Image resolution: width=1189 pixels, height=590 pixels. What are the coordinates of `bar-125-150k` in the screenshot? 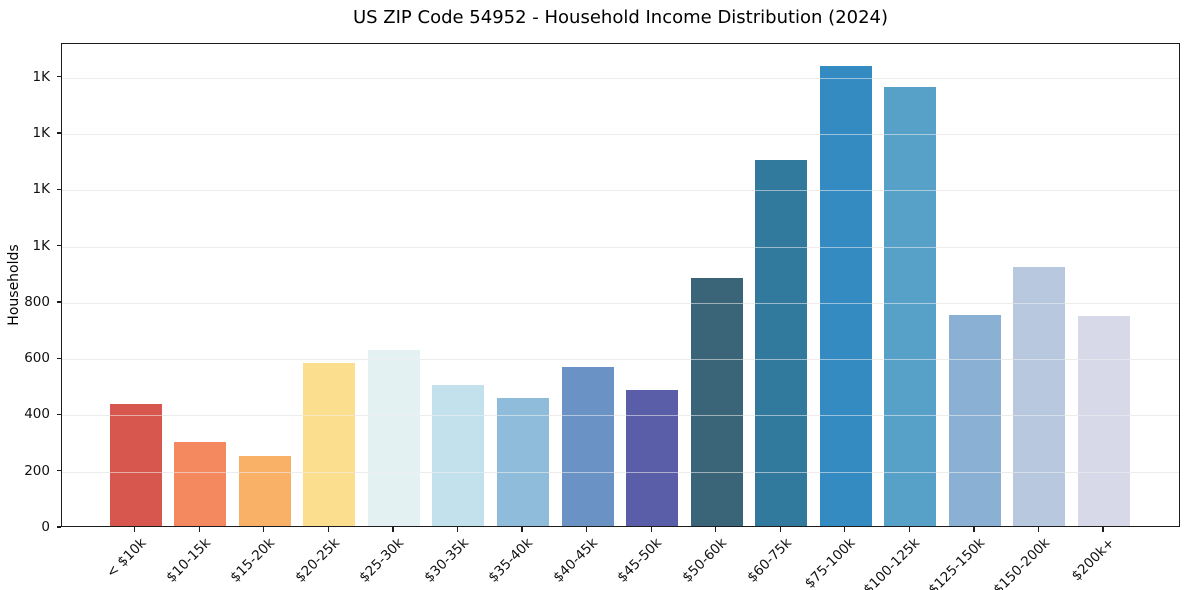 It's located at (974, 420).